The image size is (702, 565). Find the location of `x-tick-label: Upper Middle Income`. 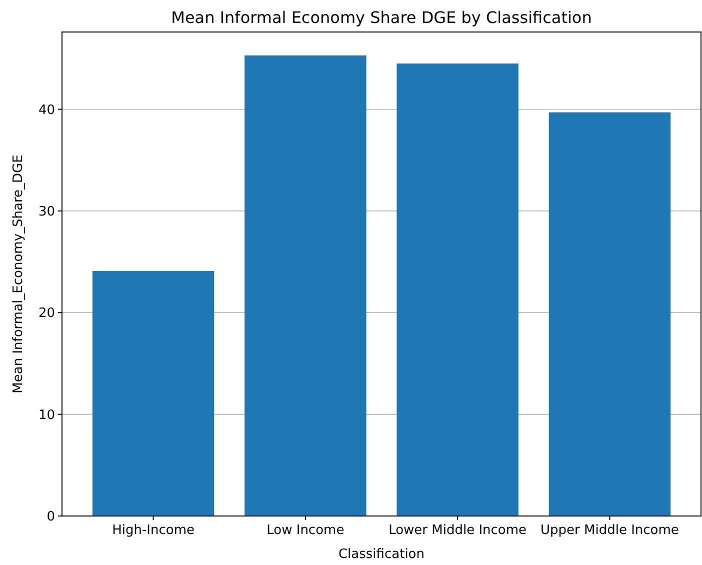

x-tick-label: Upper Middle Income is located at coordinates (609, 530).